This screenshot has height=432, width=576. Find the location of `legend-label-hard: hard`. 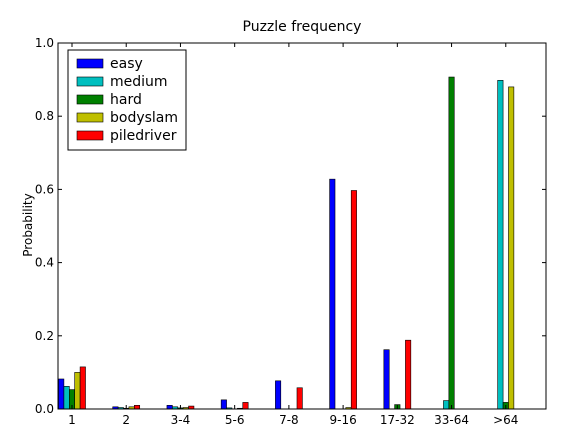

legend-label-hard: hard is located at coordinates (126, 100).